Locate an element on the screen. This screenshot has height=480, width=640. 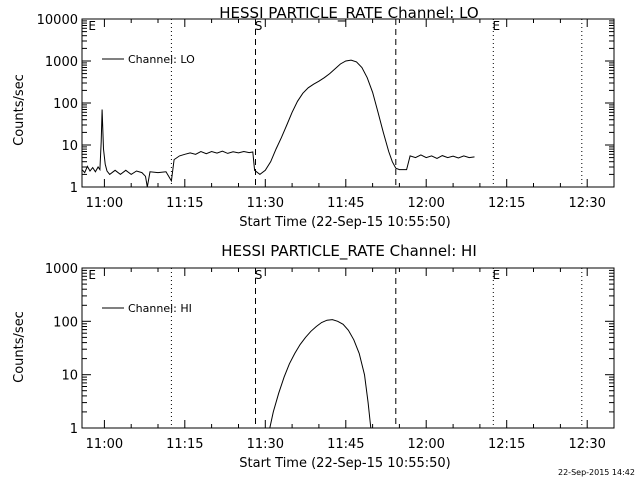
series-lines is located at coordinates (320, 374).